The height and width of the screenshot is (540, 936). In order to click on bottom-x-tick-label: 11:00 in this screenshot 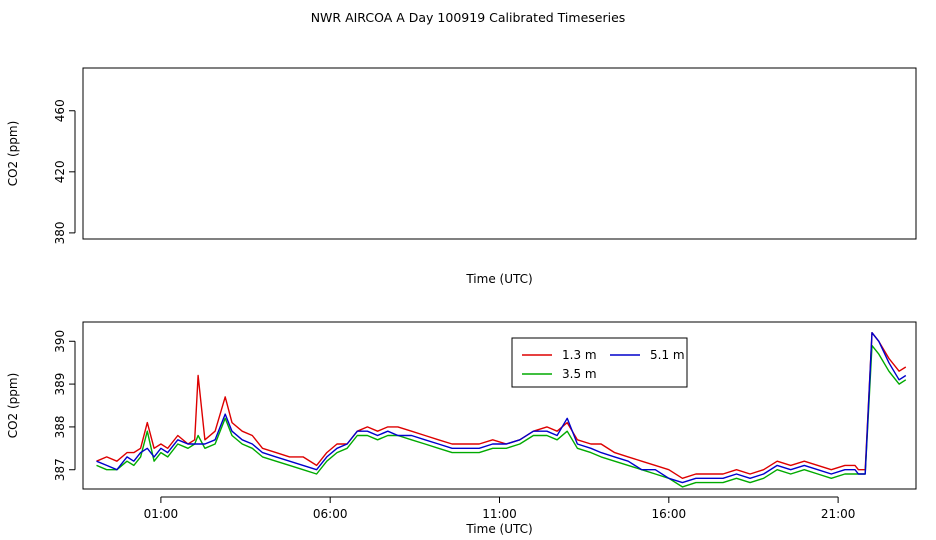, I will do `click(499, 514)`.